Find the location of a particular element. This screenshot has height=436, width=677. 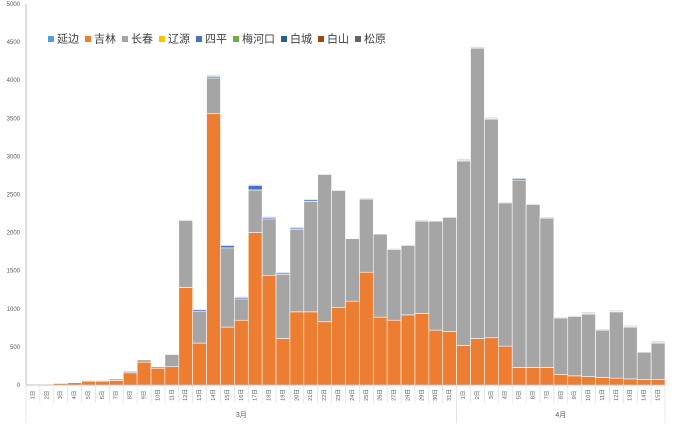

y-tick-label: 1000 is located at coordinates (14, 310).